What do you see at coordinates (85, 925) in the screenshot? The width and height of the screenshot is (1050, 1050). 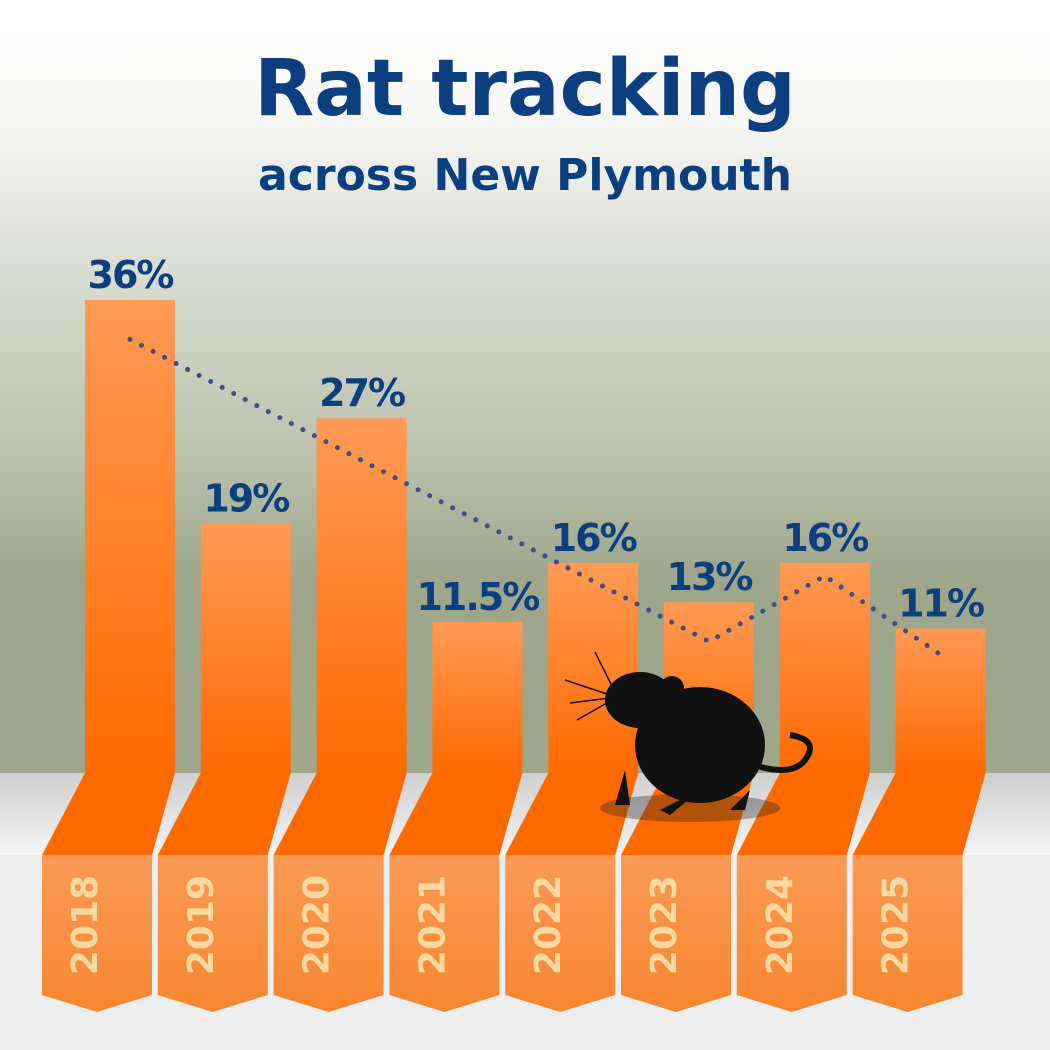 I see `x-tick-label: 2018` at bounding box center [85, 925].